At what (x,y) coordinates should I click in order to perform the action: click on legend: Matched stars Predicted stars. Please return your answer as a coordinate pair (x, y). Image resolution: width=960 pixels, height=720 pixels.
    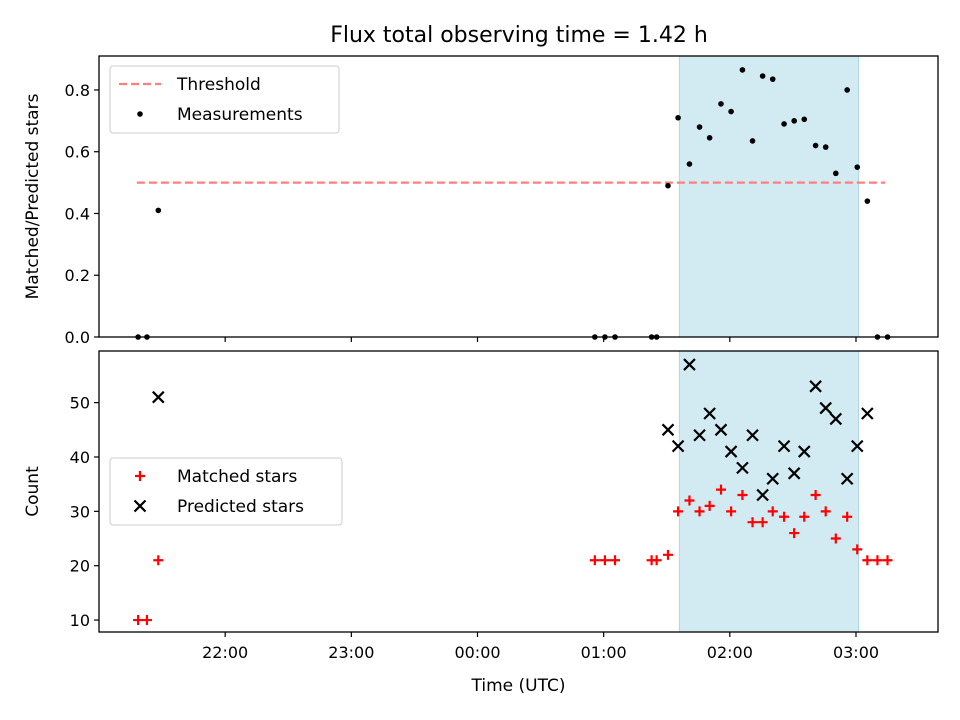
    Looking at the image, I should click on (226, 491).